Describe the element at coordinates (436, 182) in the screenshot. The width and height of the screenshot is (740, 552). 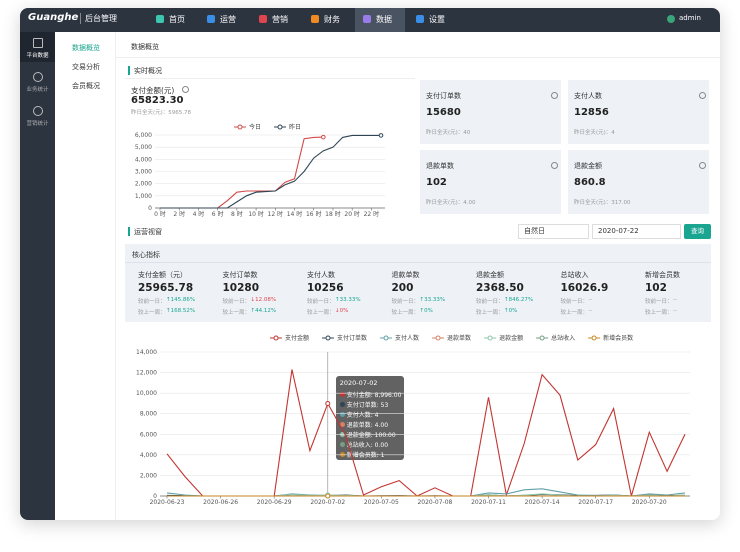
I see `stat-value: 102` at that location.